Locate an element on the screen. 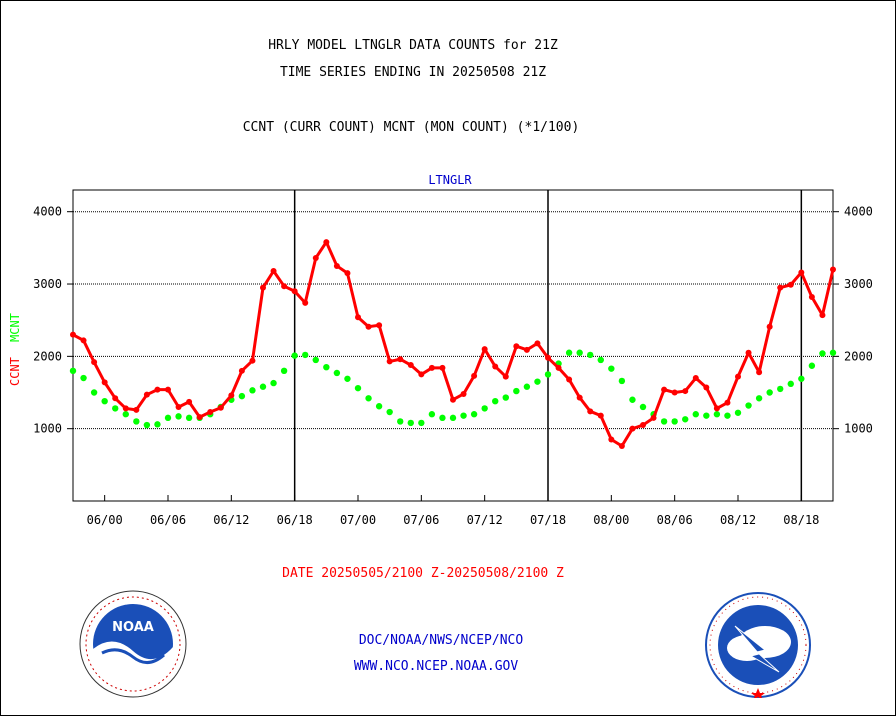  x-tick-label: 07/12 is located at coordinates (485, 520).